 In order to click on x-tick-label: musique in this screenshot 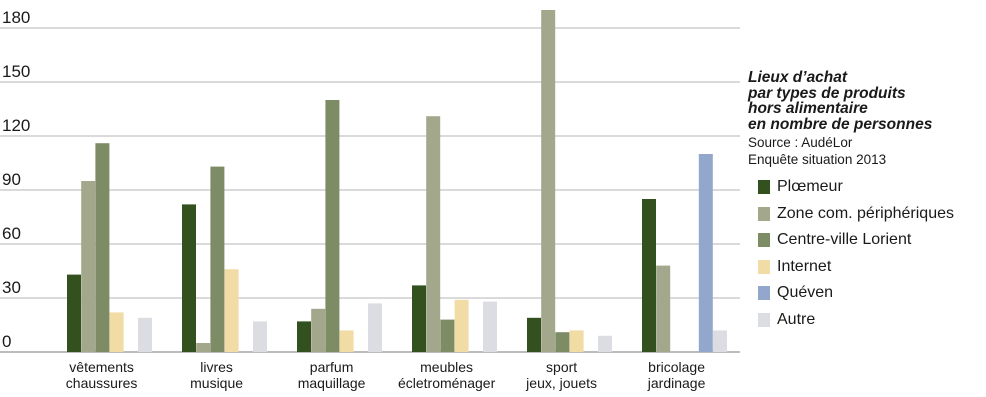, I will do `click(216, 383)`.